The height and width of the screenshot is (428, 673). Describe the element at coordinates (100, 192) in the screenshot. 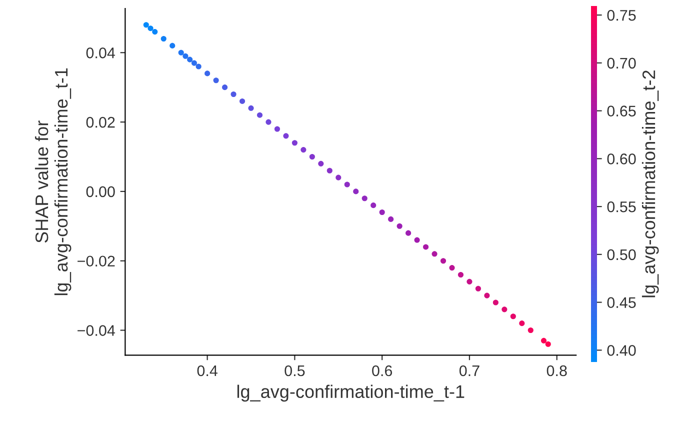

I see `y-tick-label: 0.00` at that location.